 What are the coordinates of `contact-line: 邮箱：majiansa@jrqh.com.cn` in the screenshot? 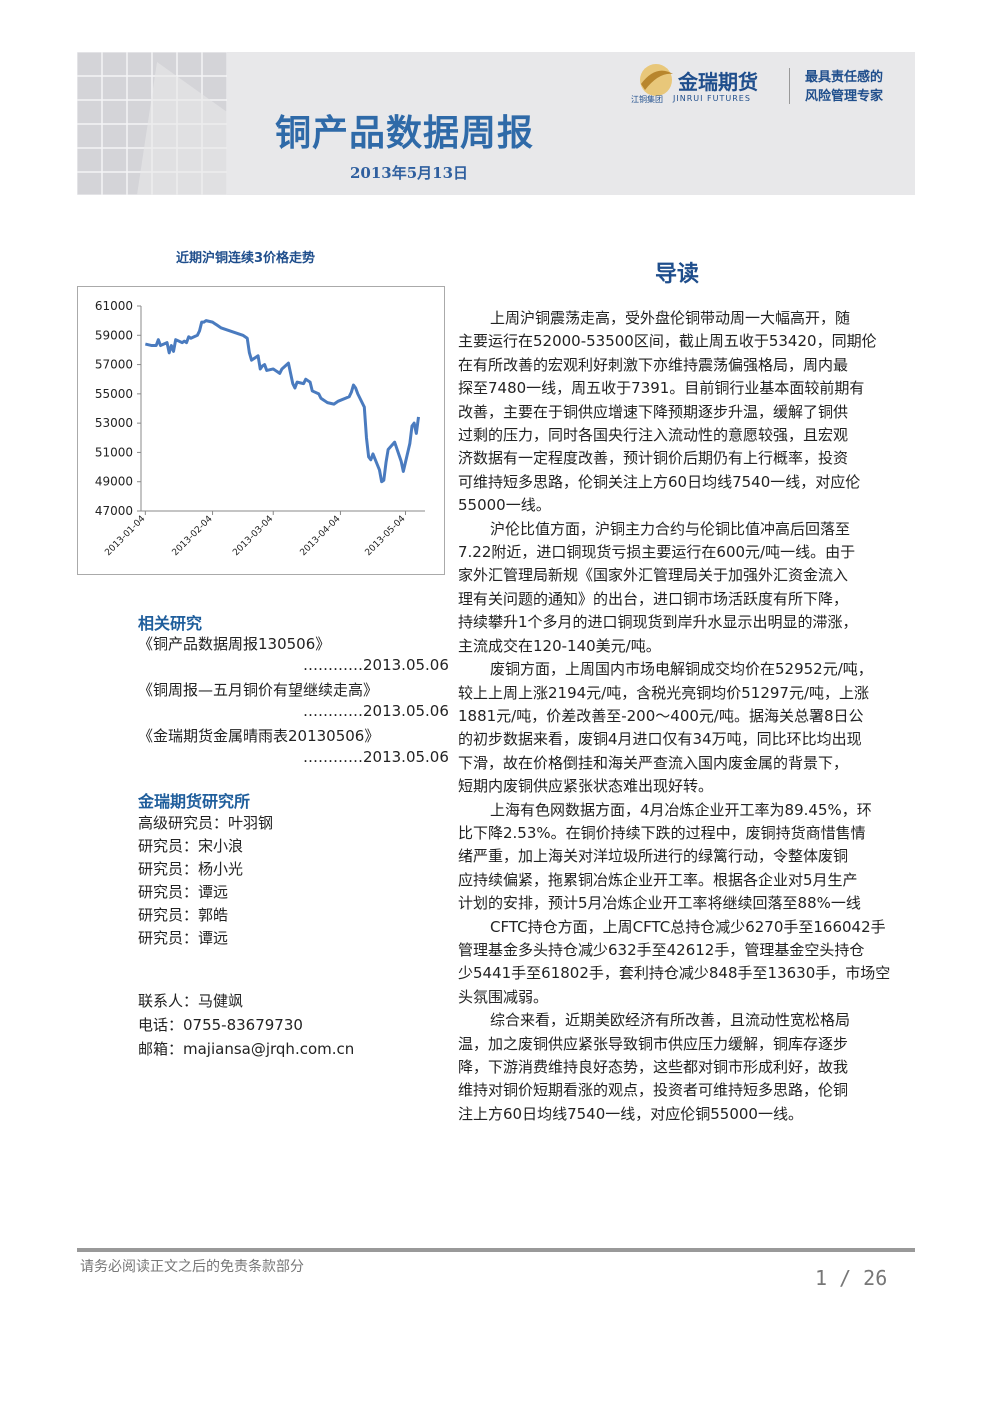 It's located at (246, 1049).